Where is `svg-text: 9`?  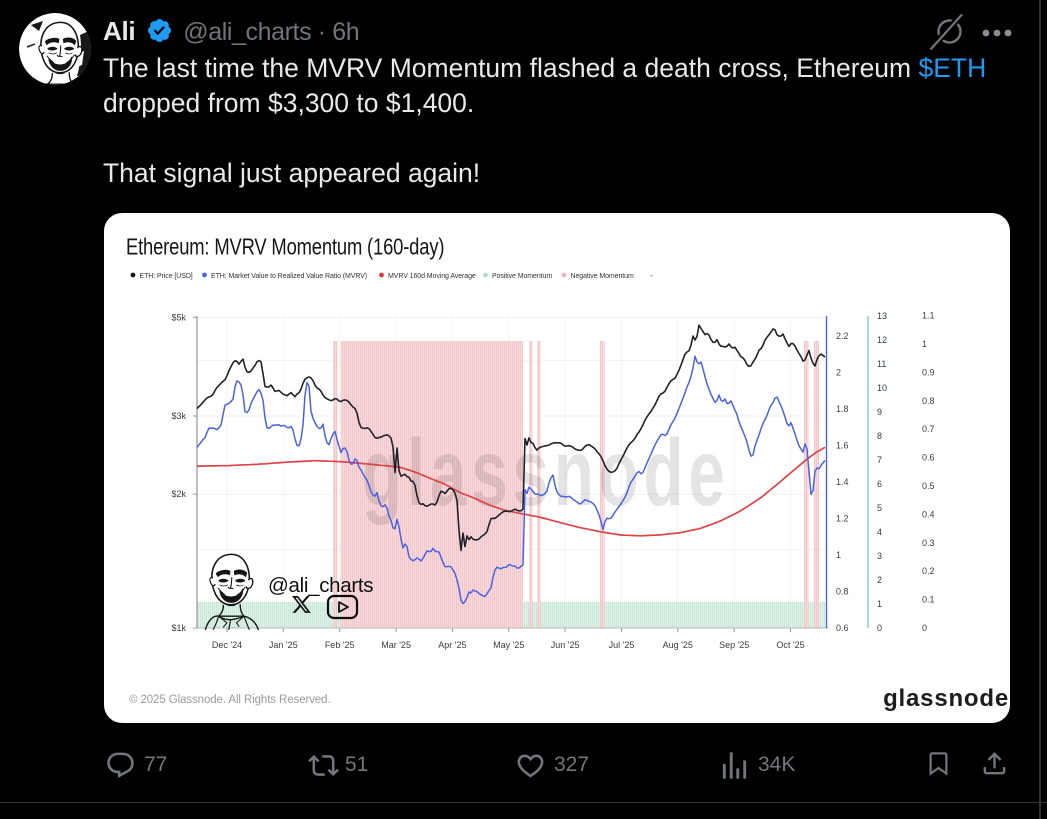
svg-text: 9 is located at coordinates (879, 412).